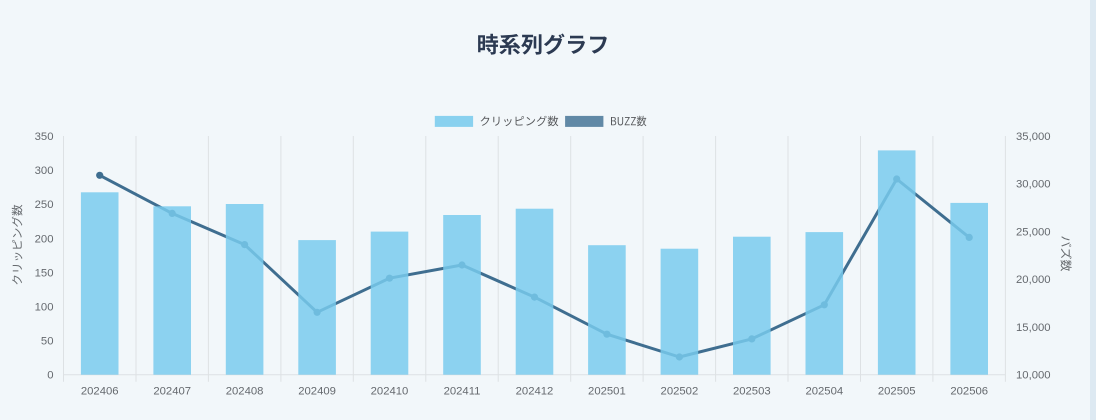 Image resolution: width=1096 pixels, height=420 pixels. Describe the element at coordinates (607, 392) in the screenshot. I see `svg-text: 202501` at that location.